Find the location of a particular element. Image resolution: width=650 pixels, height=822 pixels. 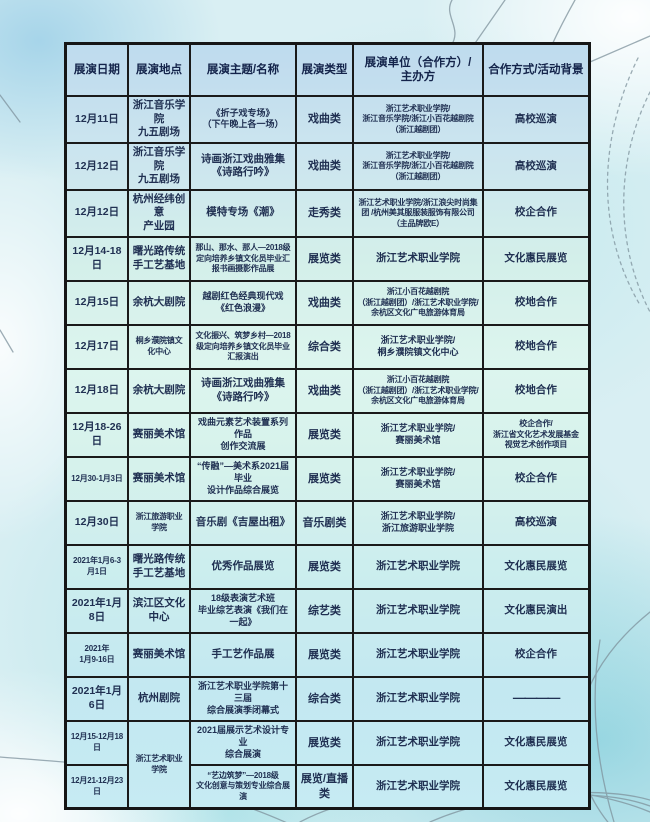

cell-cooperation: ———— is located at coordinates (536, 698).